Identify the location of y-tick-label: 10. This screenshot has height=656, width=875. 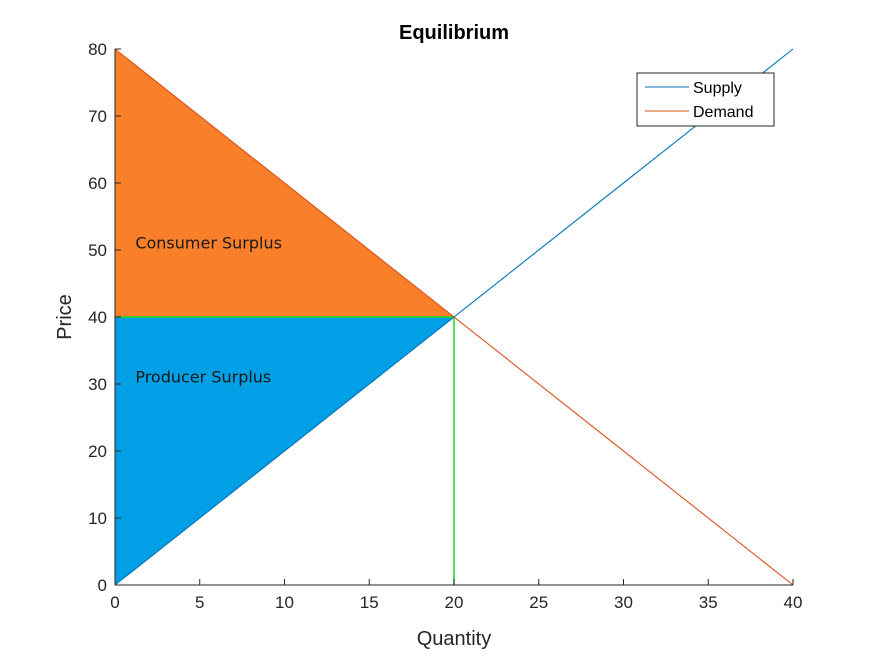
(97, 518).